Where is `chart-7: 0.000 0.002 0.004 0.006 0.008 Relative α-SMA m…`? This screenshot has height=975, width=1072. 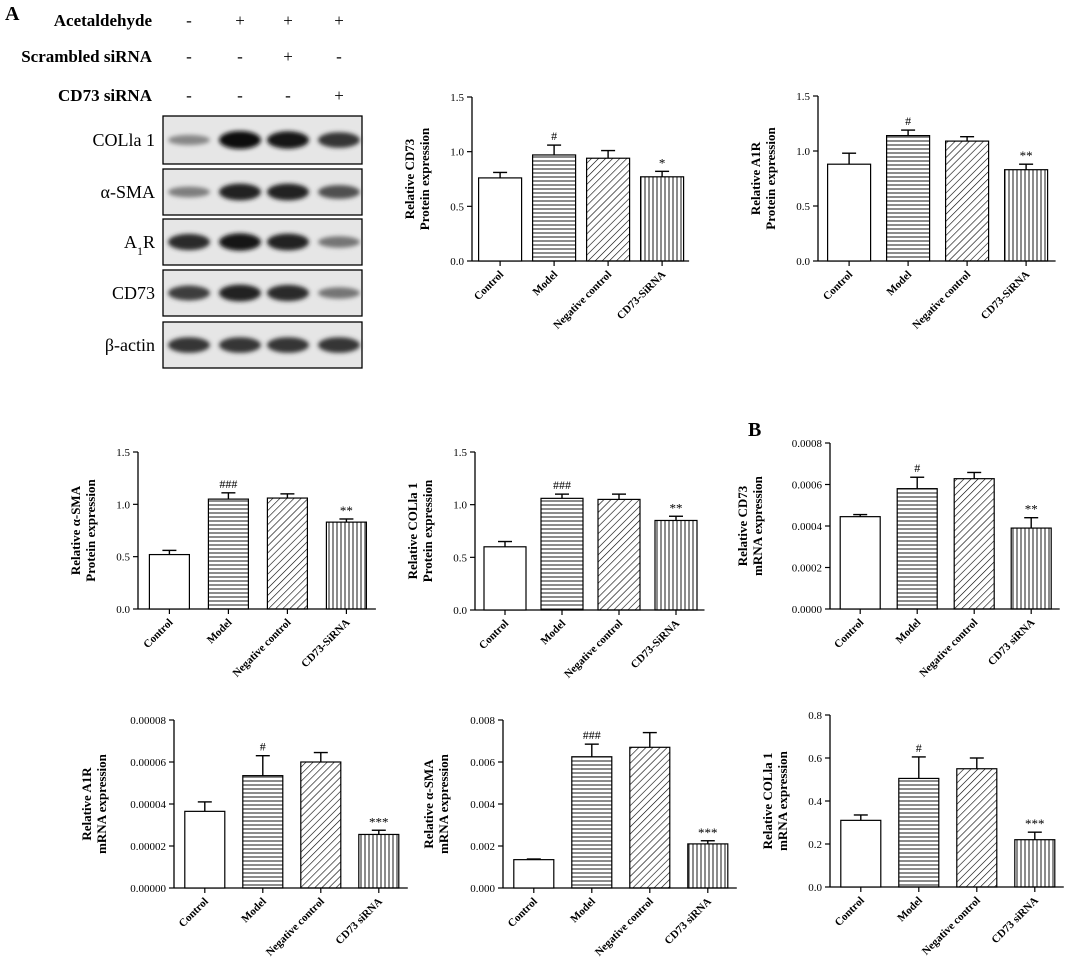
chart-7: 0.000 0.002 0.004 0.006 0.008 Relative α-SMA m… is located at coordinates (579, 837).